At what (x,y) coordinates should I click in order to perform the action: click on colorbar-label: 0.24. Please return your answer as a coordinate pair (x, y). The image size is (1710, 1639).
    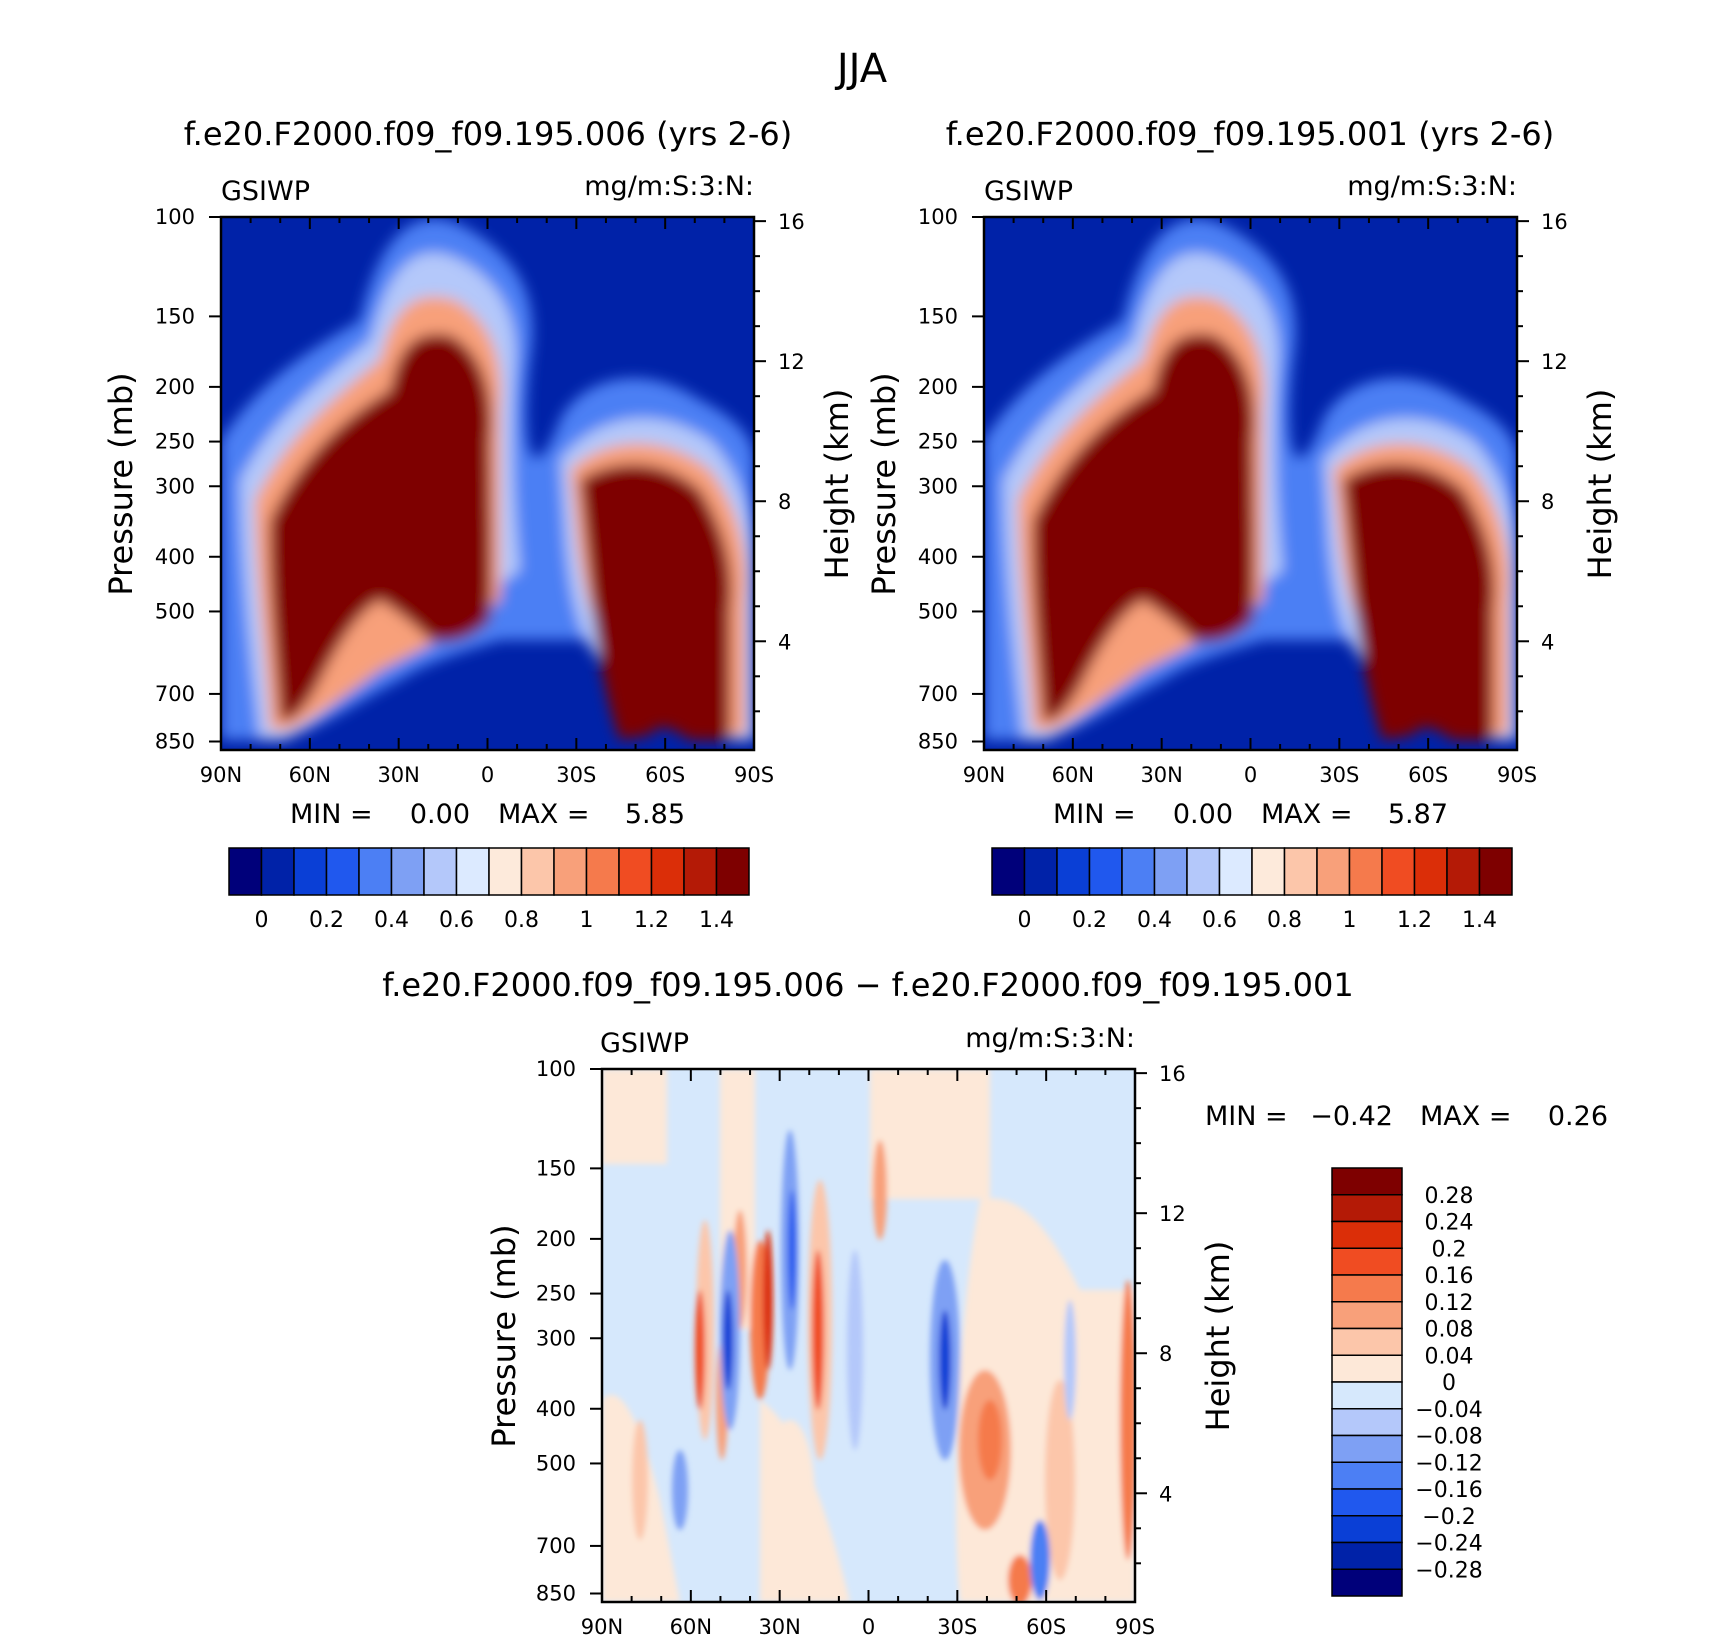
    Looking at the image, I should click on (1449, 1223).